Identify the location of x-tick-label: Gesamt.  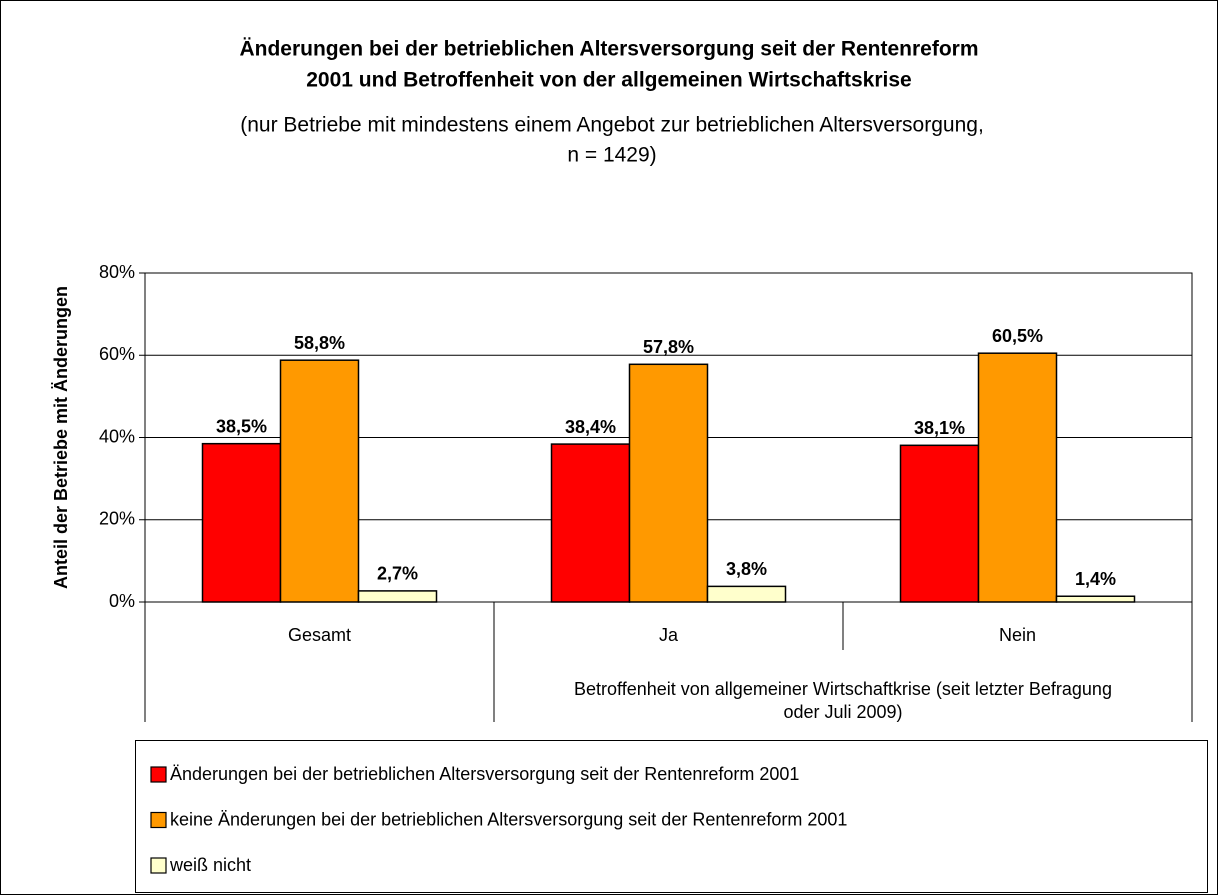
(319, 635).